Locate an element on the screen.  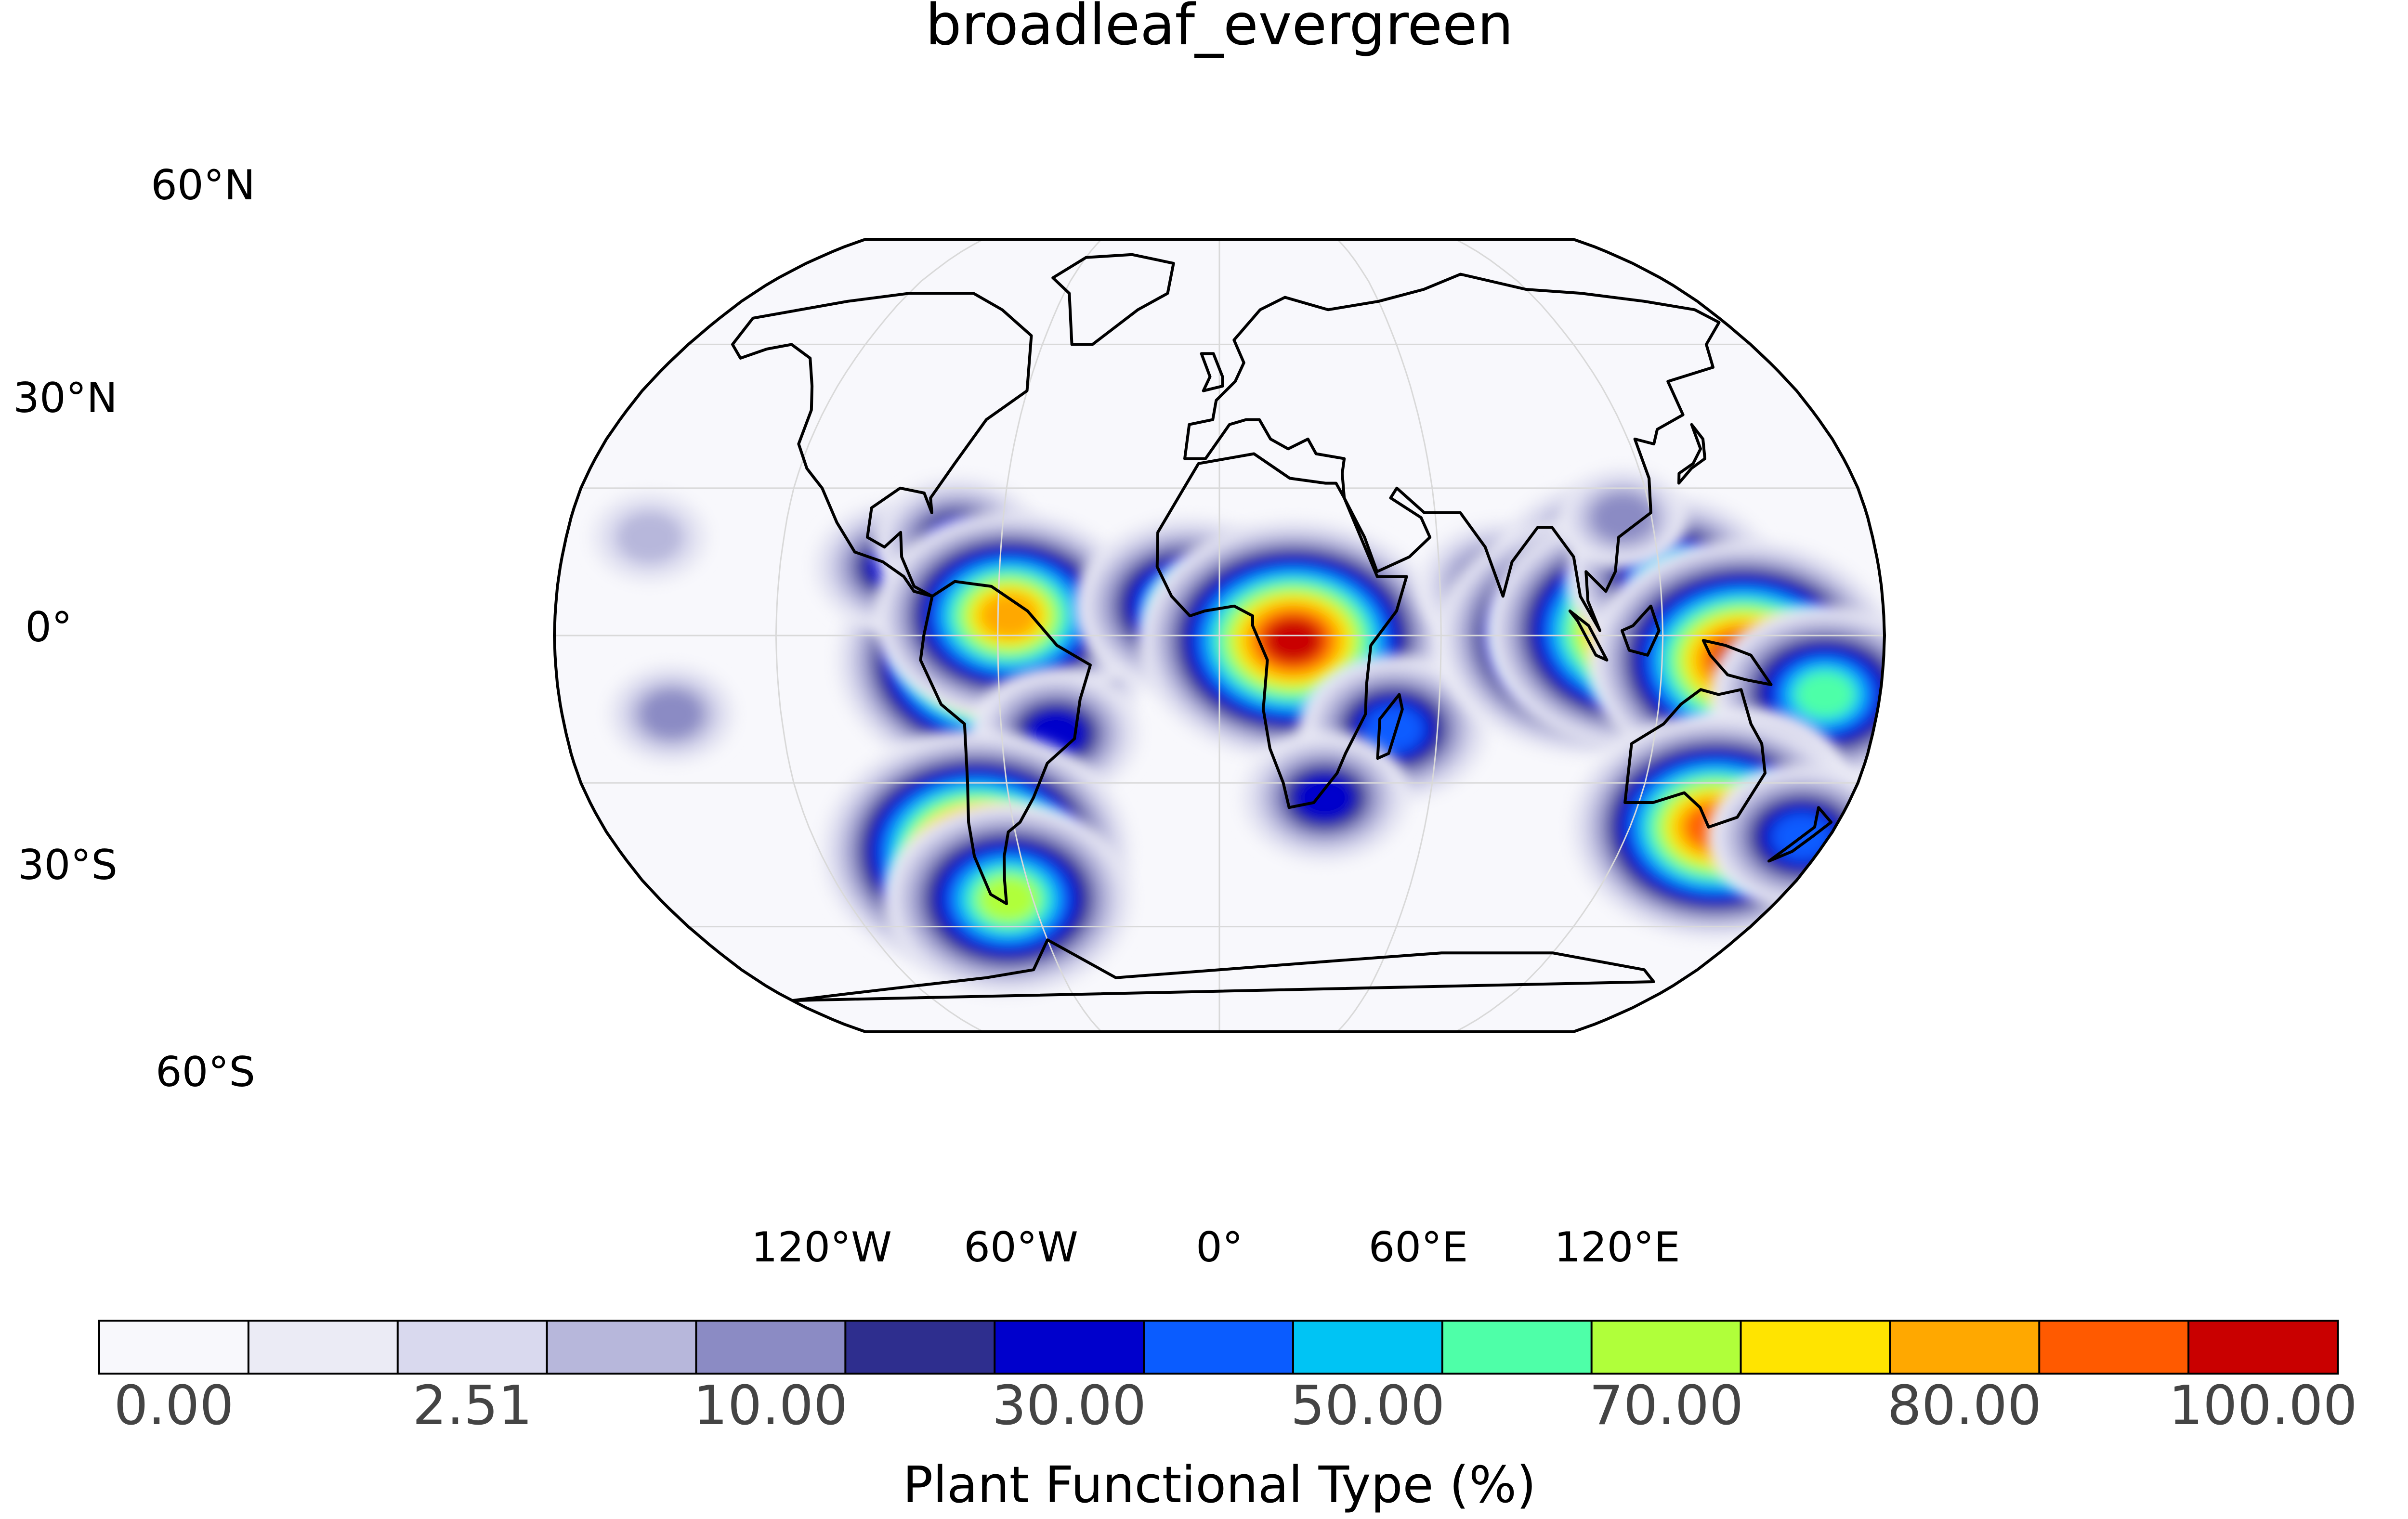
lat-label-60n: 60°N is located at coordinates (203, 185).